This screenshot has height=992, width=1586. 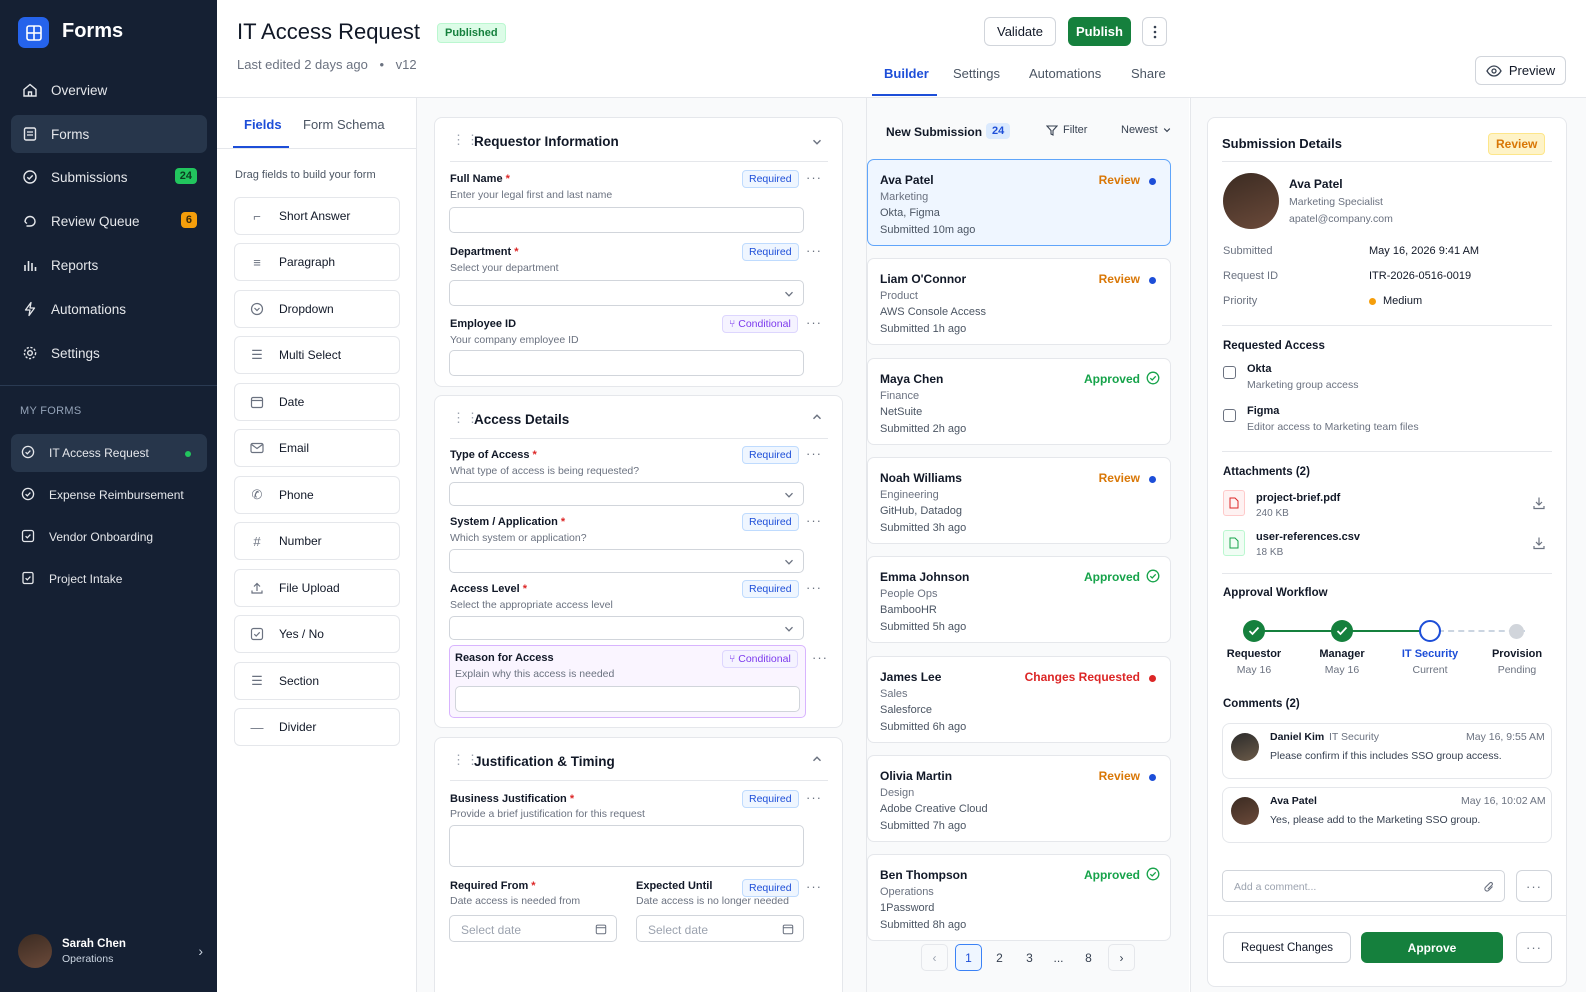 I want to click on field-paragraph: ≡ Paragraph, so click(x=317, y=262).